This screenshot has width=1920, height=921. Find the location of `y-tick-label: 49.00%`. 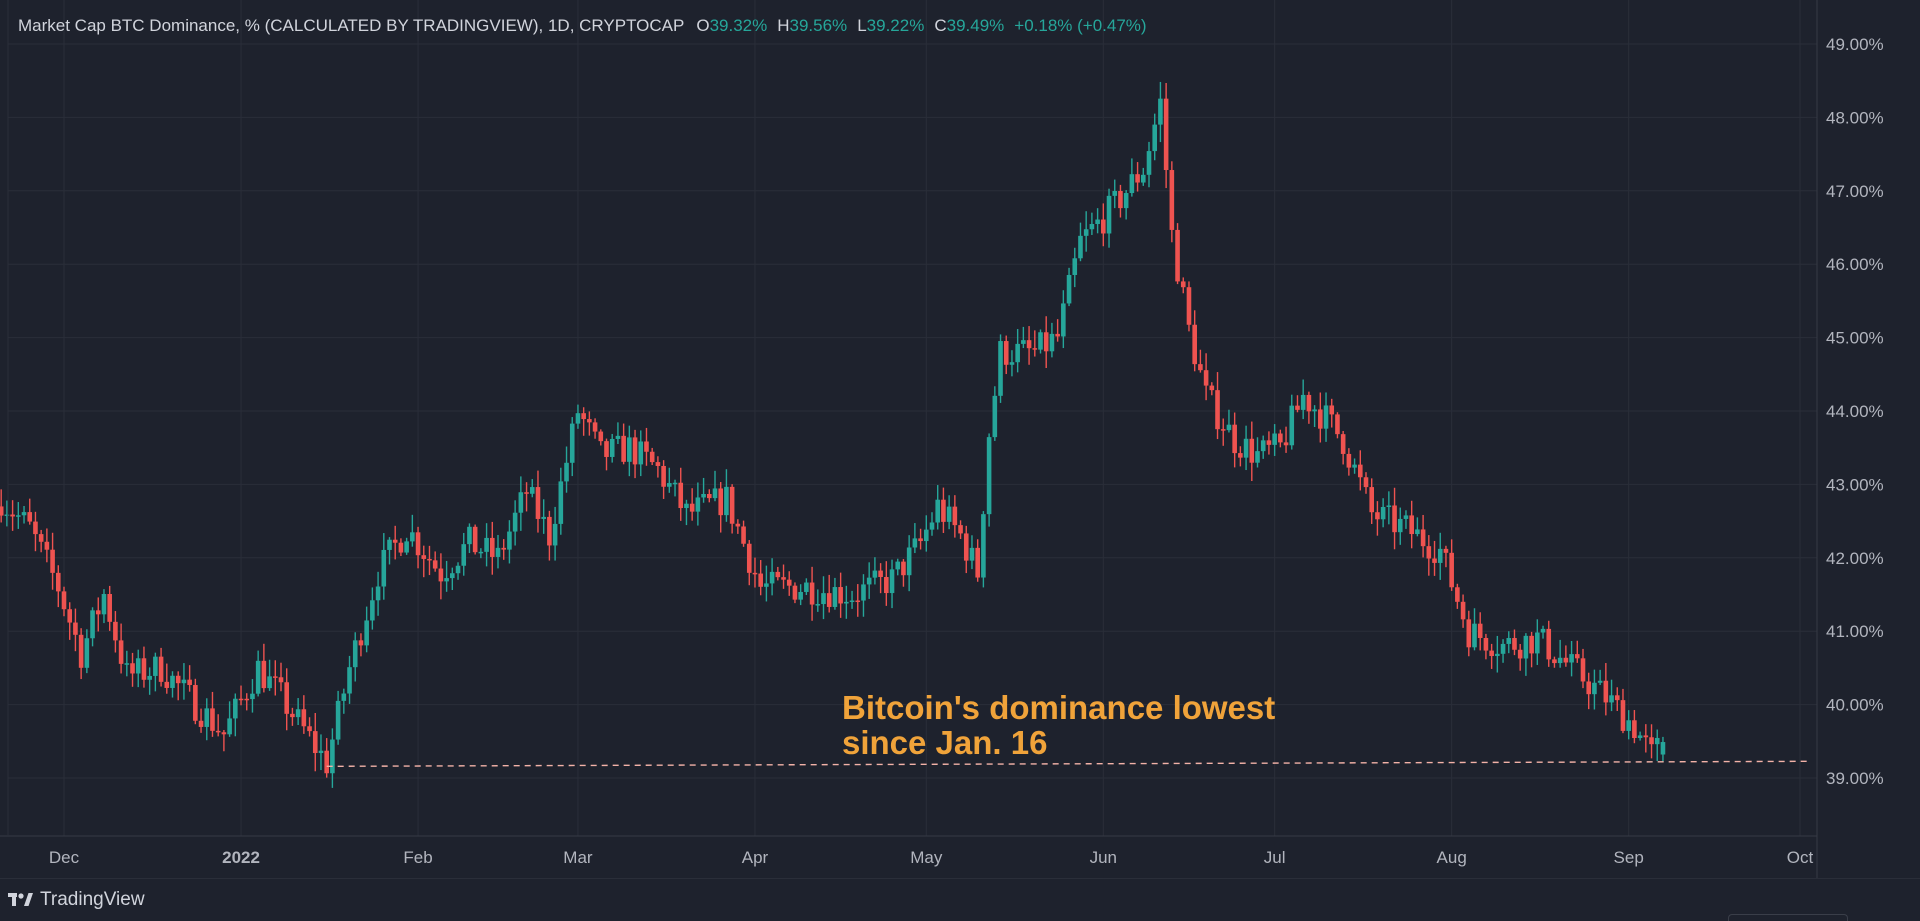

y-tick-label: 49.00% is located at coordinates (1855, 44).